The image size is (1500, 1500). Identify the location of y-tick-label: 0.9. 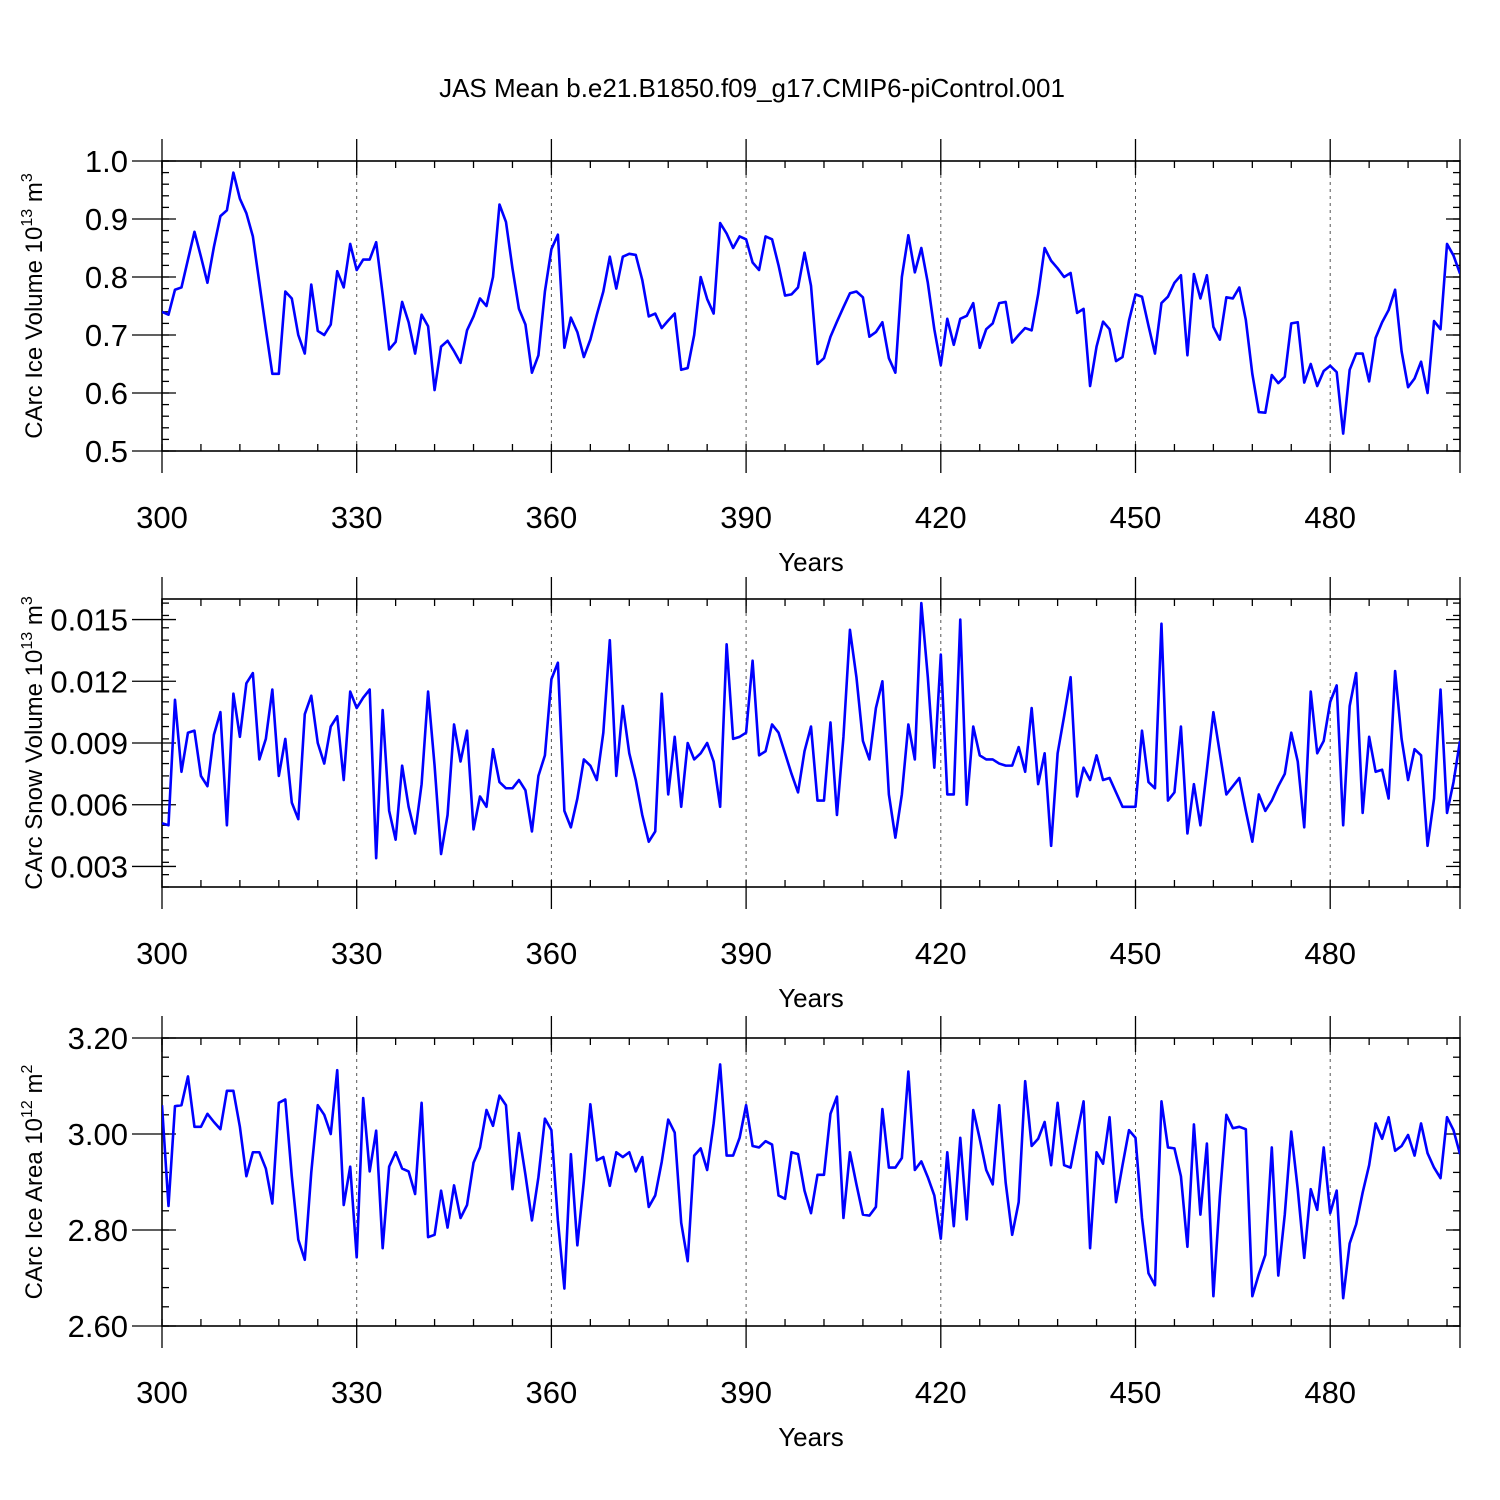
(106, 219).